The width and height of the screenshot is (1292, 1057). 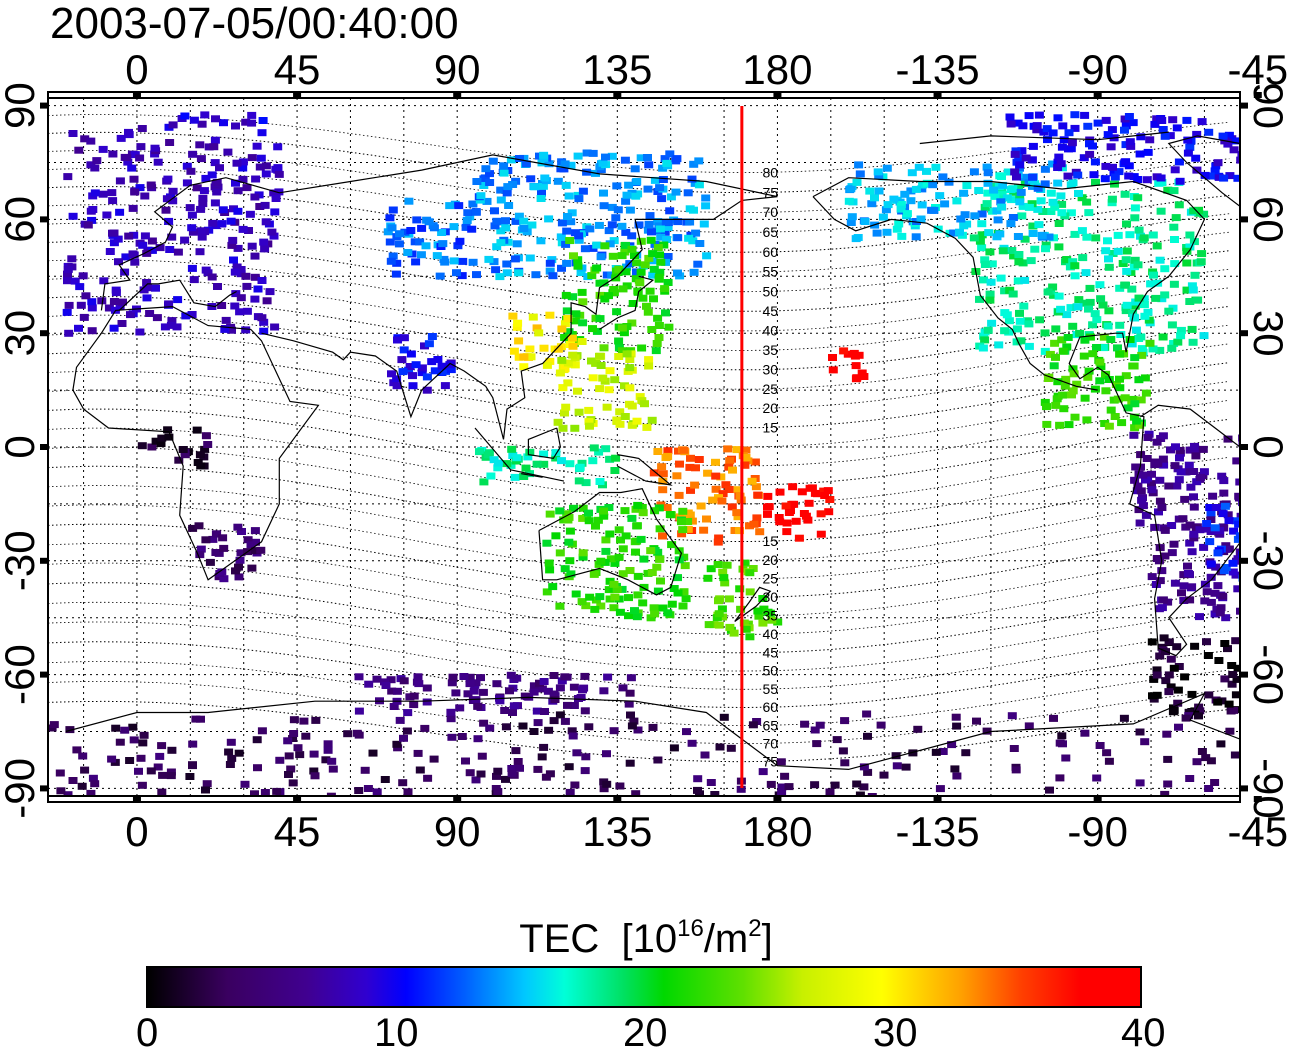 I want to click on colorbar-title: TEC [1016/m2], so click(x=646, y=934).